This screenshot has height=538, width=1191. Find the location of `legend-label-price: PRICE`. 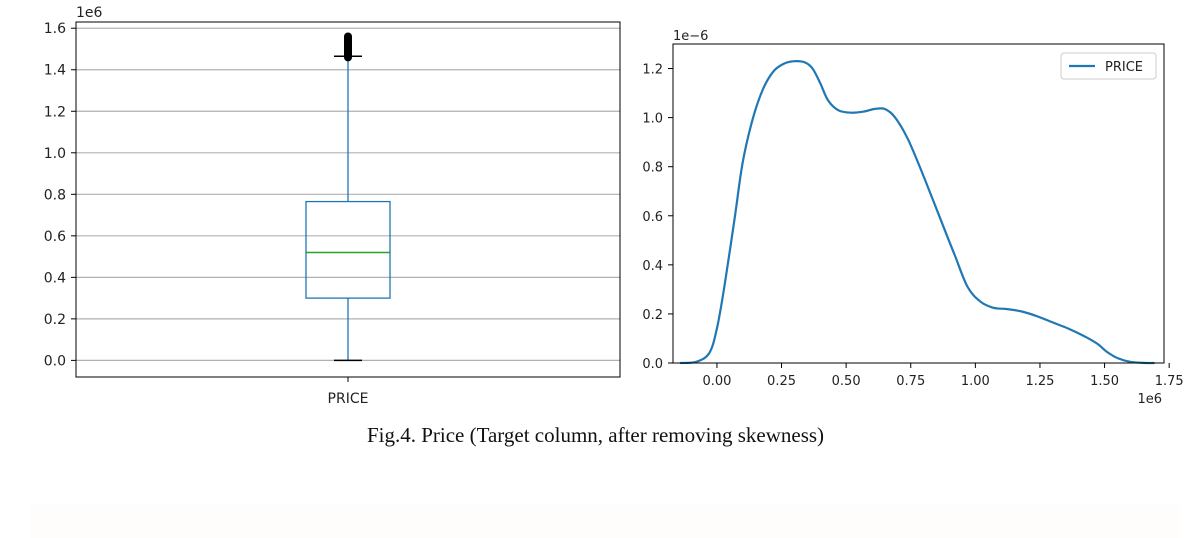

legend-label-price: PRICE is located at coordinates (1124, 67).